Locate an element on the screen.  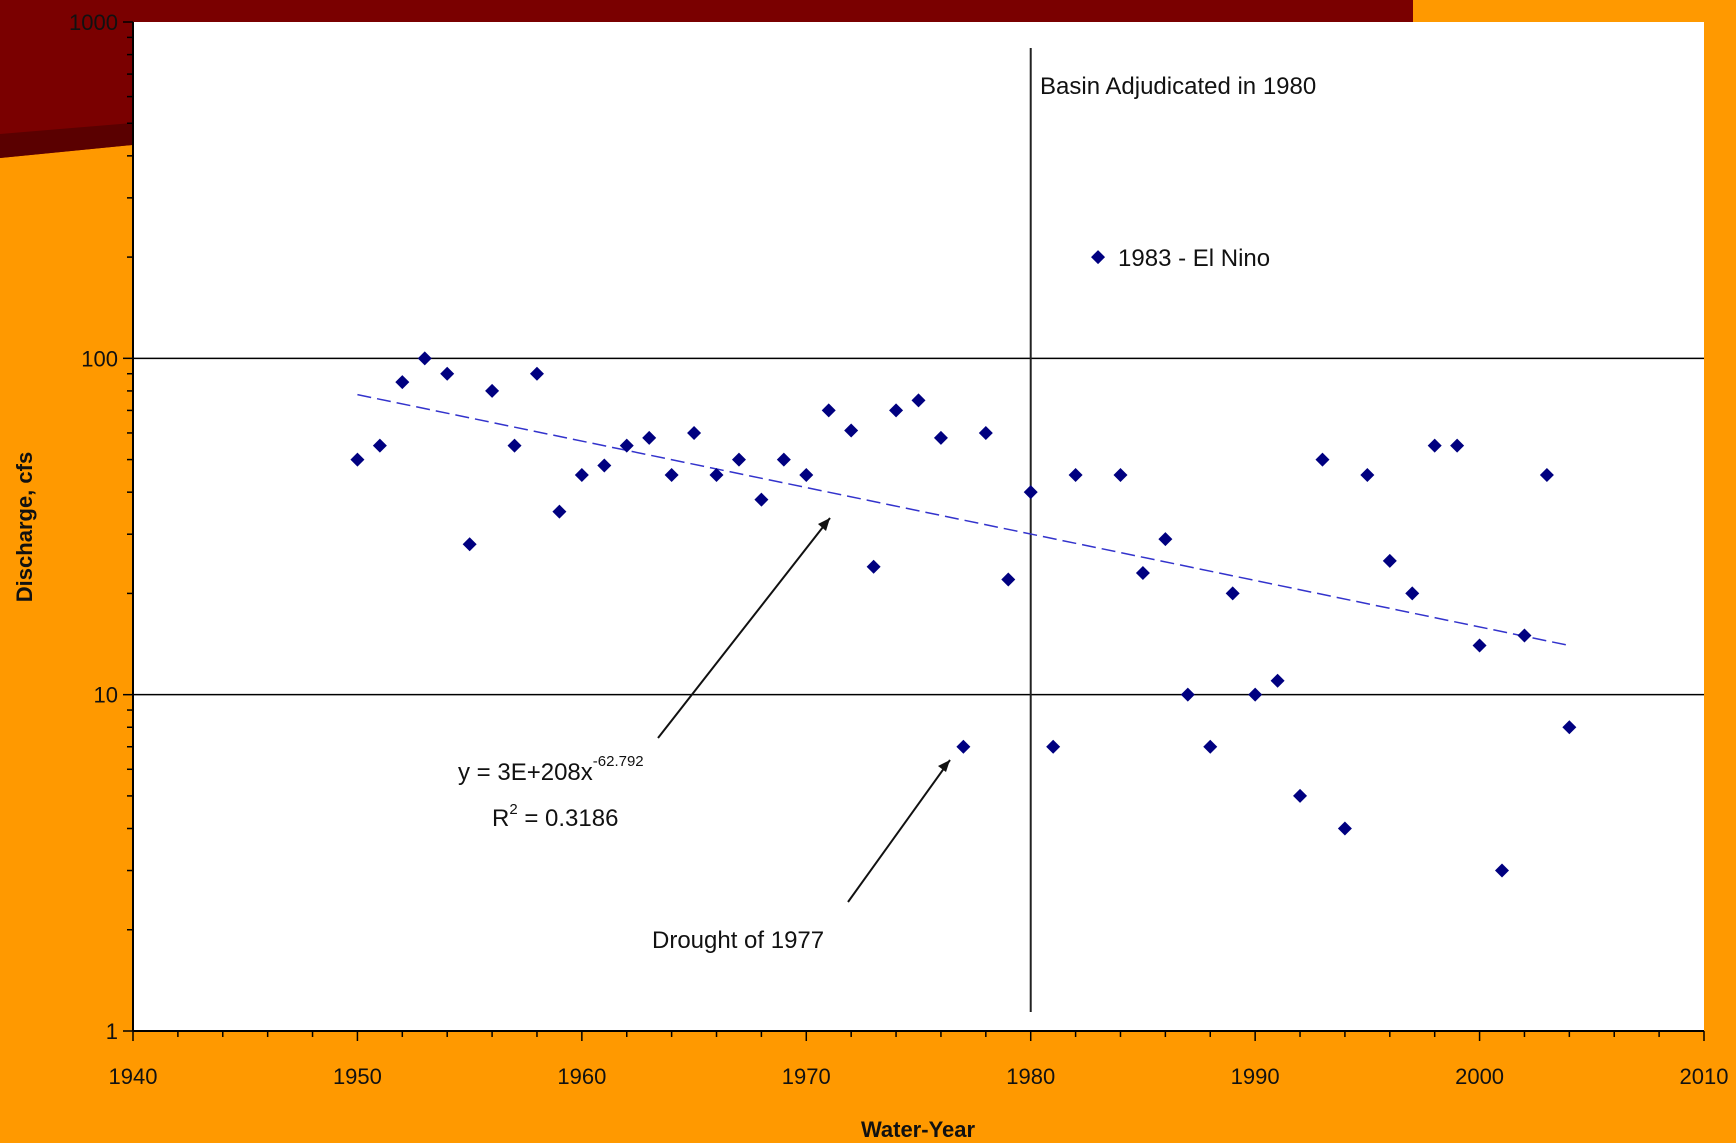
x-tick-label: 1940 is located at coordinates (133, 1076).